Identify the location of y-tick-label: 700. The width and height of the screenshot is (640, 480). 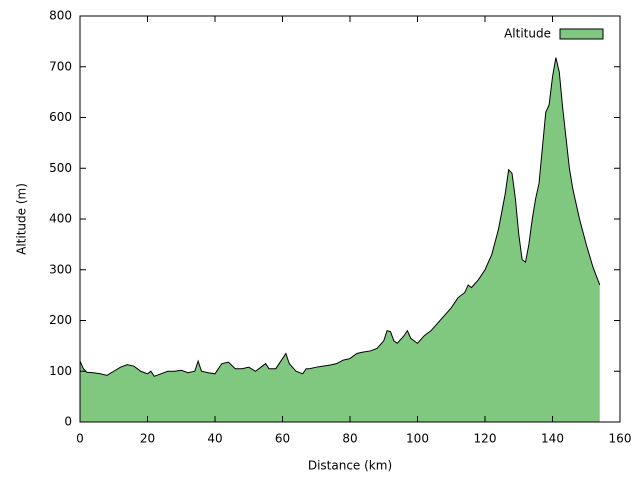
(60, 66).